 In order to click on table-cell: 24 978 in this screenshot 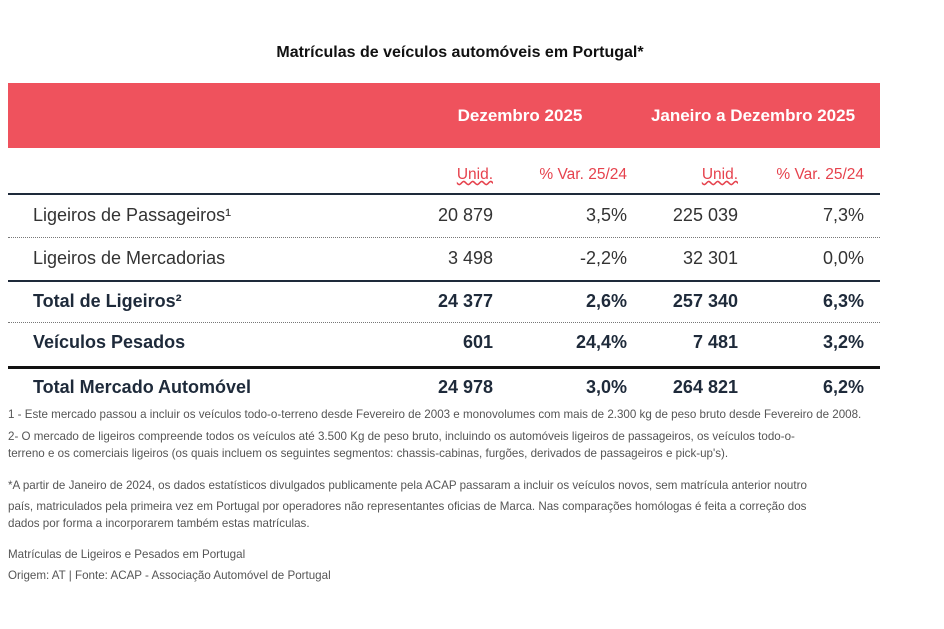, I will do `click(465, 387)`.